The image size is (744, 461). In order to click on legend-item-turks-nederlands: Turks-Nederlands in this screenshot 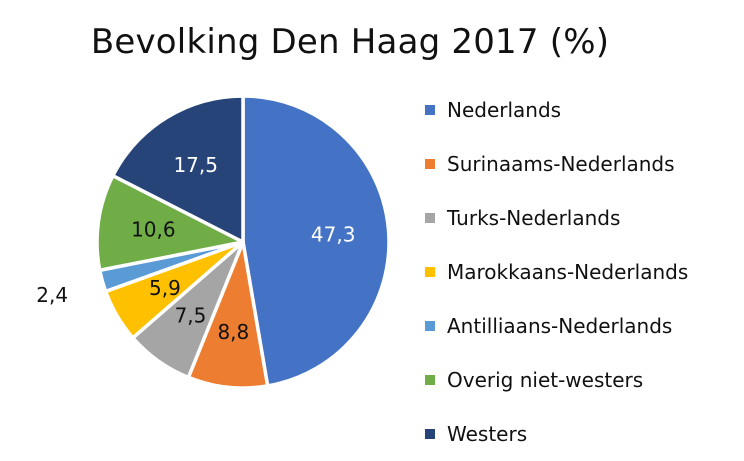, I will do `click(556, 218)`.